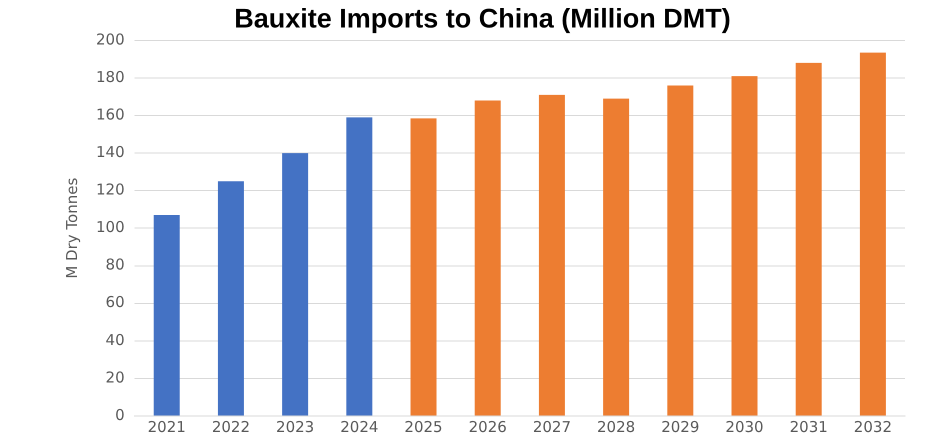 Image resolution: width=935 pixels, height=448 pixels. Describe the element at coordinates (873, 427) in the screenshot. I see `x-tick-label: 2032` at that location.